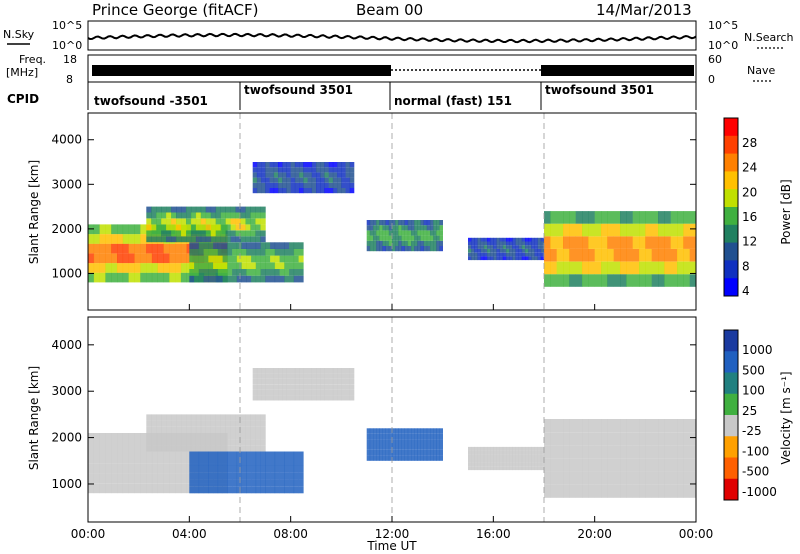 This screenshot has height=554, width=800. What do you see at coordinates (69, 79) in the screenshot?
I see `freq-tick-bottom: 8` at bounding box center [69, 79].